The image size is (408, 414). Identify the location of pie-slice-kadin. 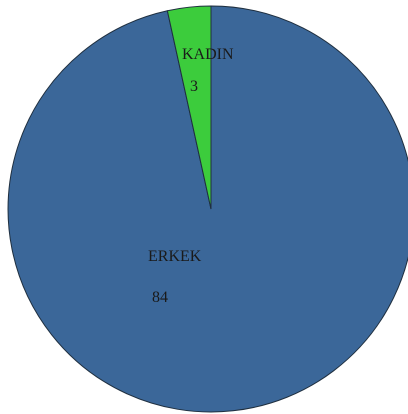
(189, 107).